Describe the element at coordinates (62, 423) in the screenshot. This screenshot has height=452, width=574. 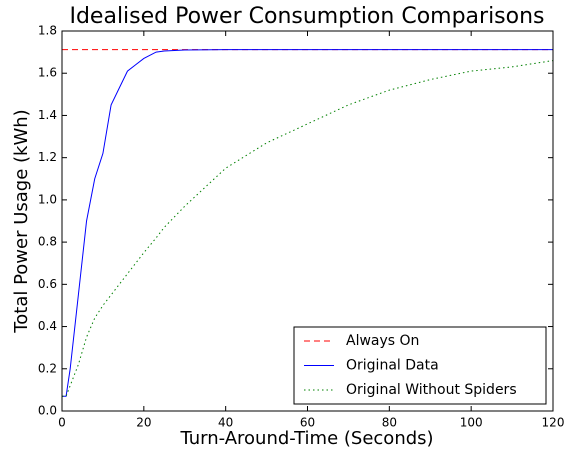
I see `x-tick-label: 0` at that location.